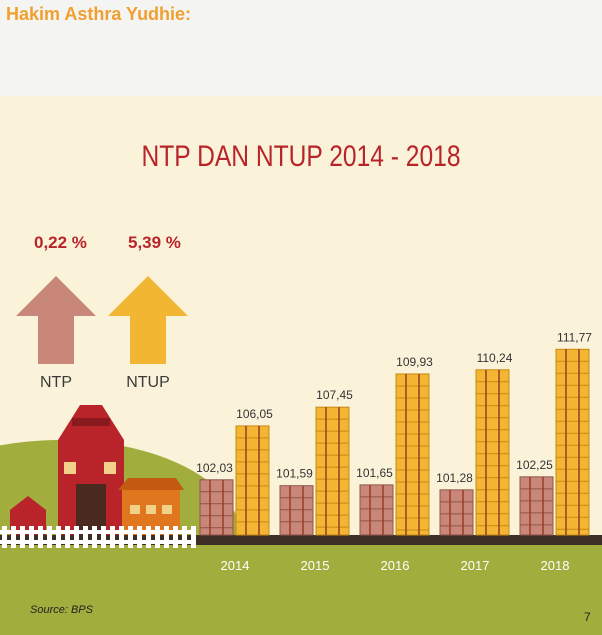 The width and height of the screenshot is (602, 635). Describe the element at coordinates (315, 565) in the screenshot. I see `x-tick-label-2015: 2015` at that location.